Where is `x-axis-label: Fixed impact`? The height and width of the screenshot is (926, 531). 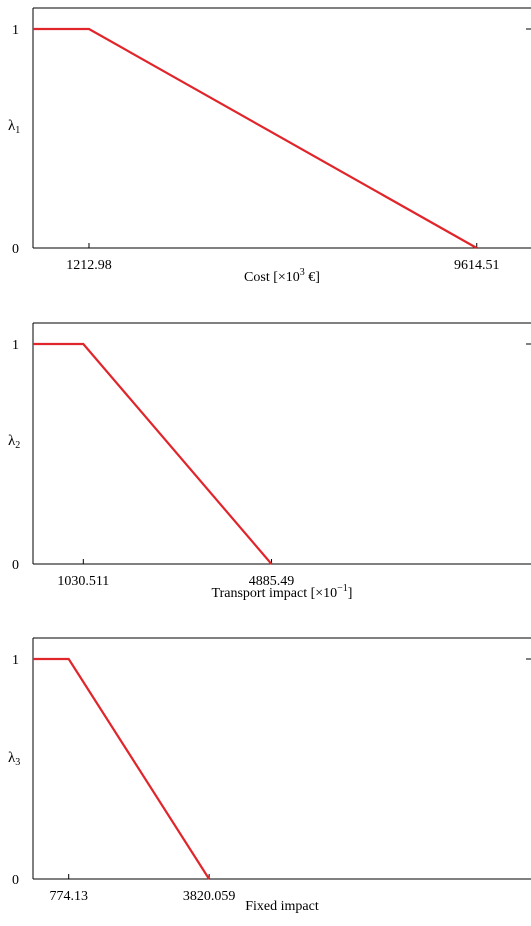 x-axis-label: Fixed impact is located at coordinates (282, 906).